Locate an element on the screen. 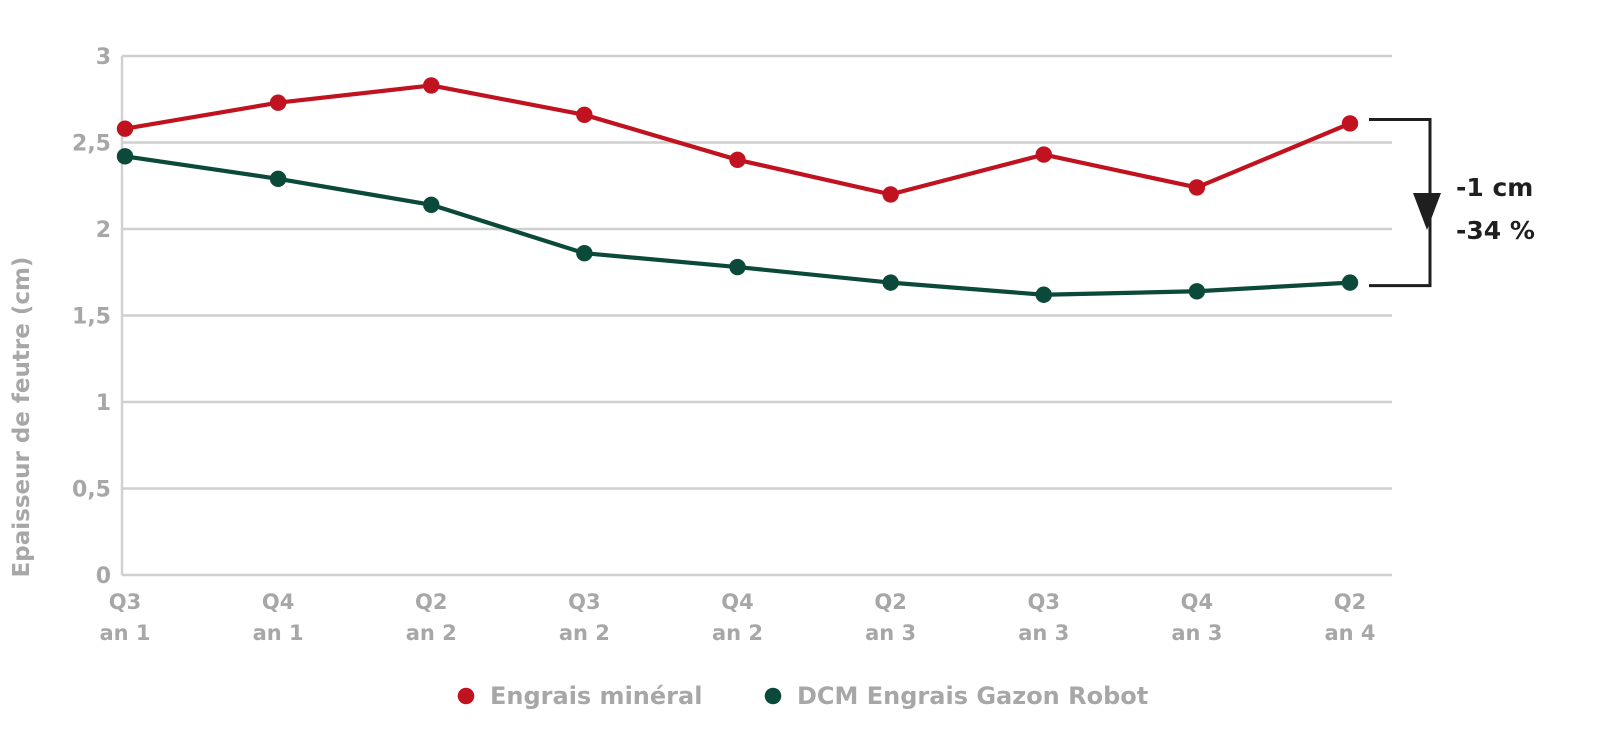  legend-layer: Engrais minéral DCM Engrais Gazon Robot is located at coordinates (802, 696).